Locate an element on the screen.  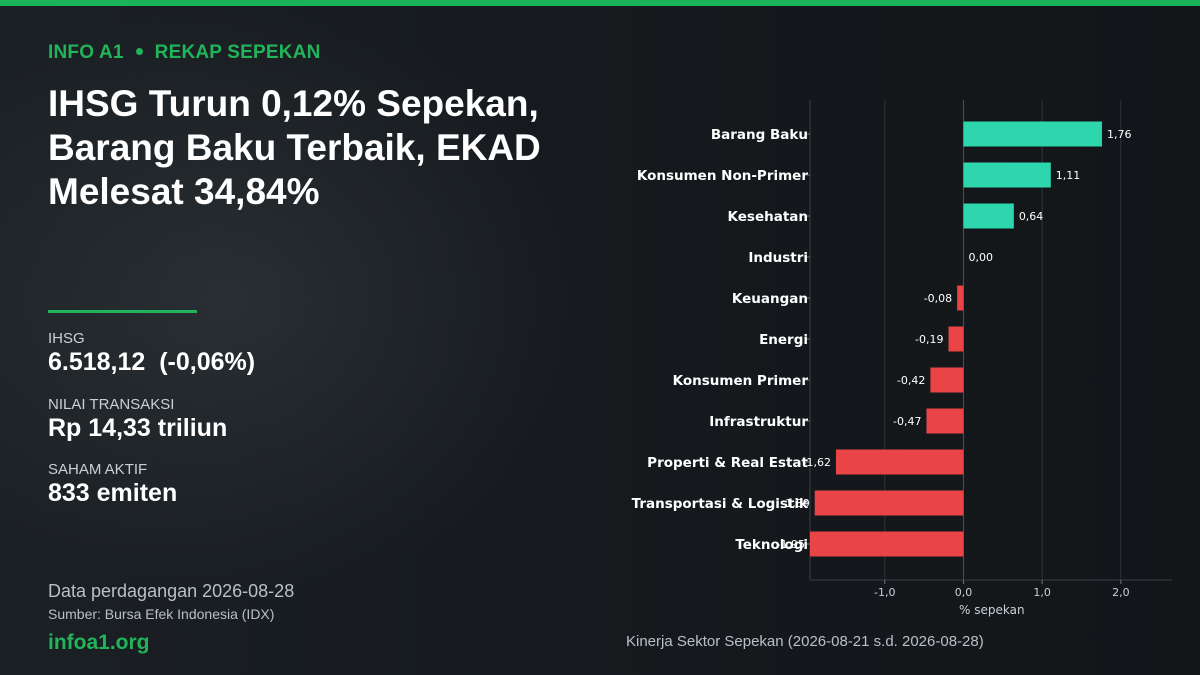
category-label-2: Kesehatan is located at coordinates (768, 217).